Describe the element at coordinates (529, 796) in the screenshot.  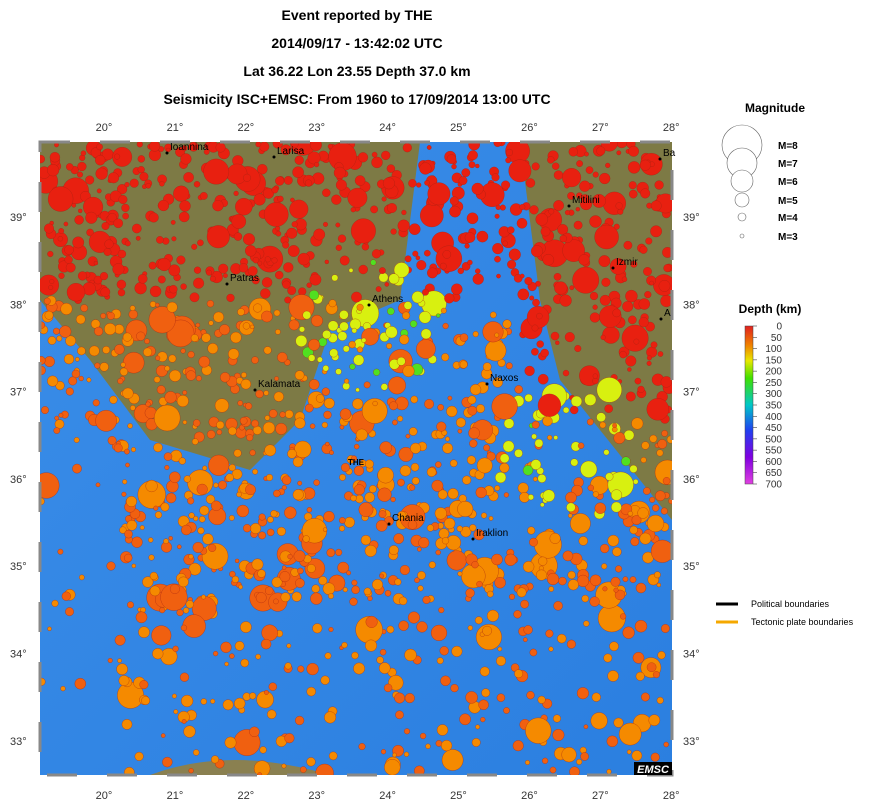
I see `lon-label: 26°` at that location.